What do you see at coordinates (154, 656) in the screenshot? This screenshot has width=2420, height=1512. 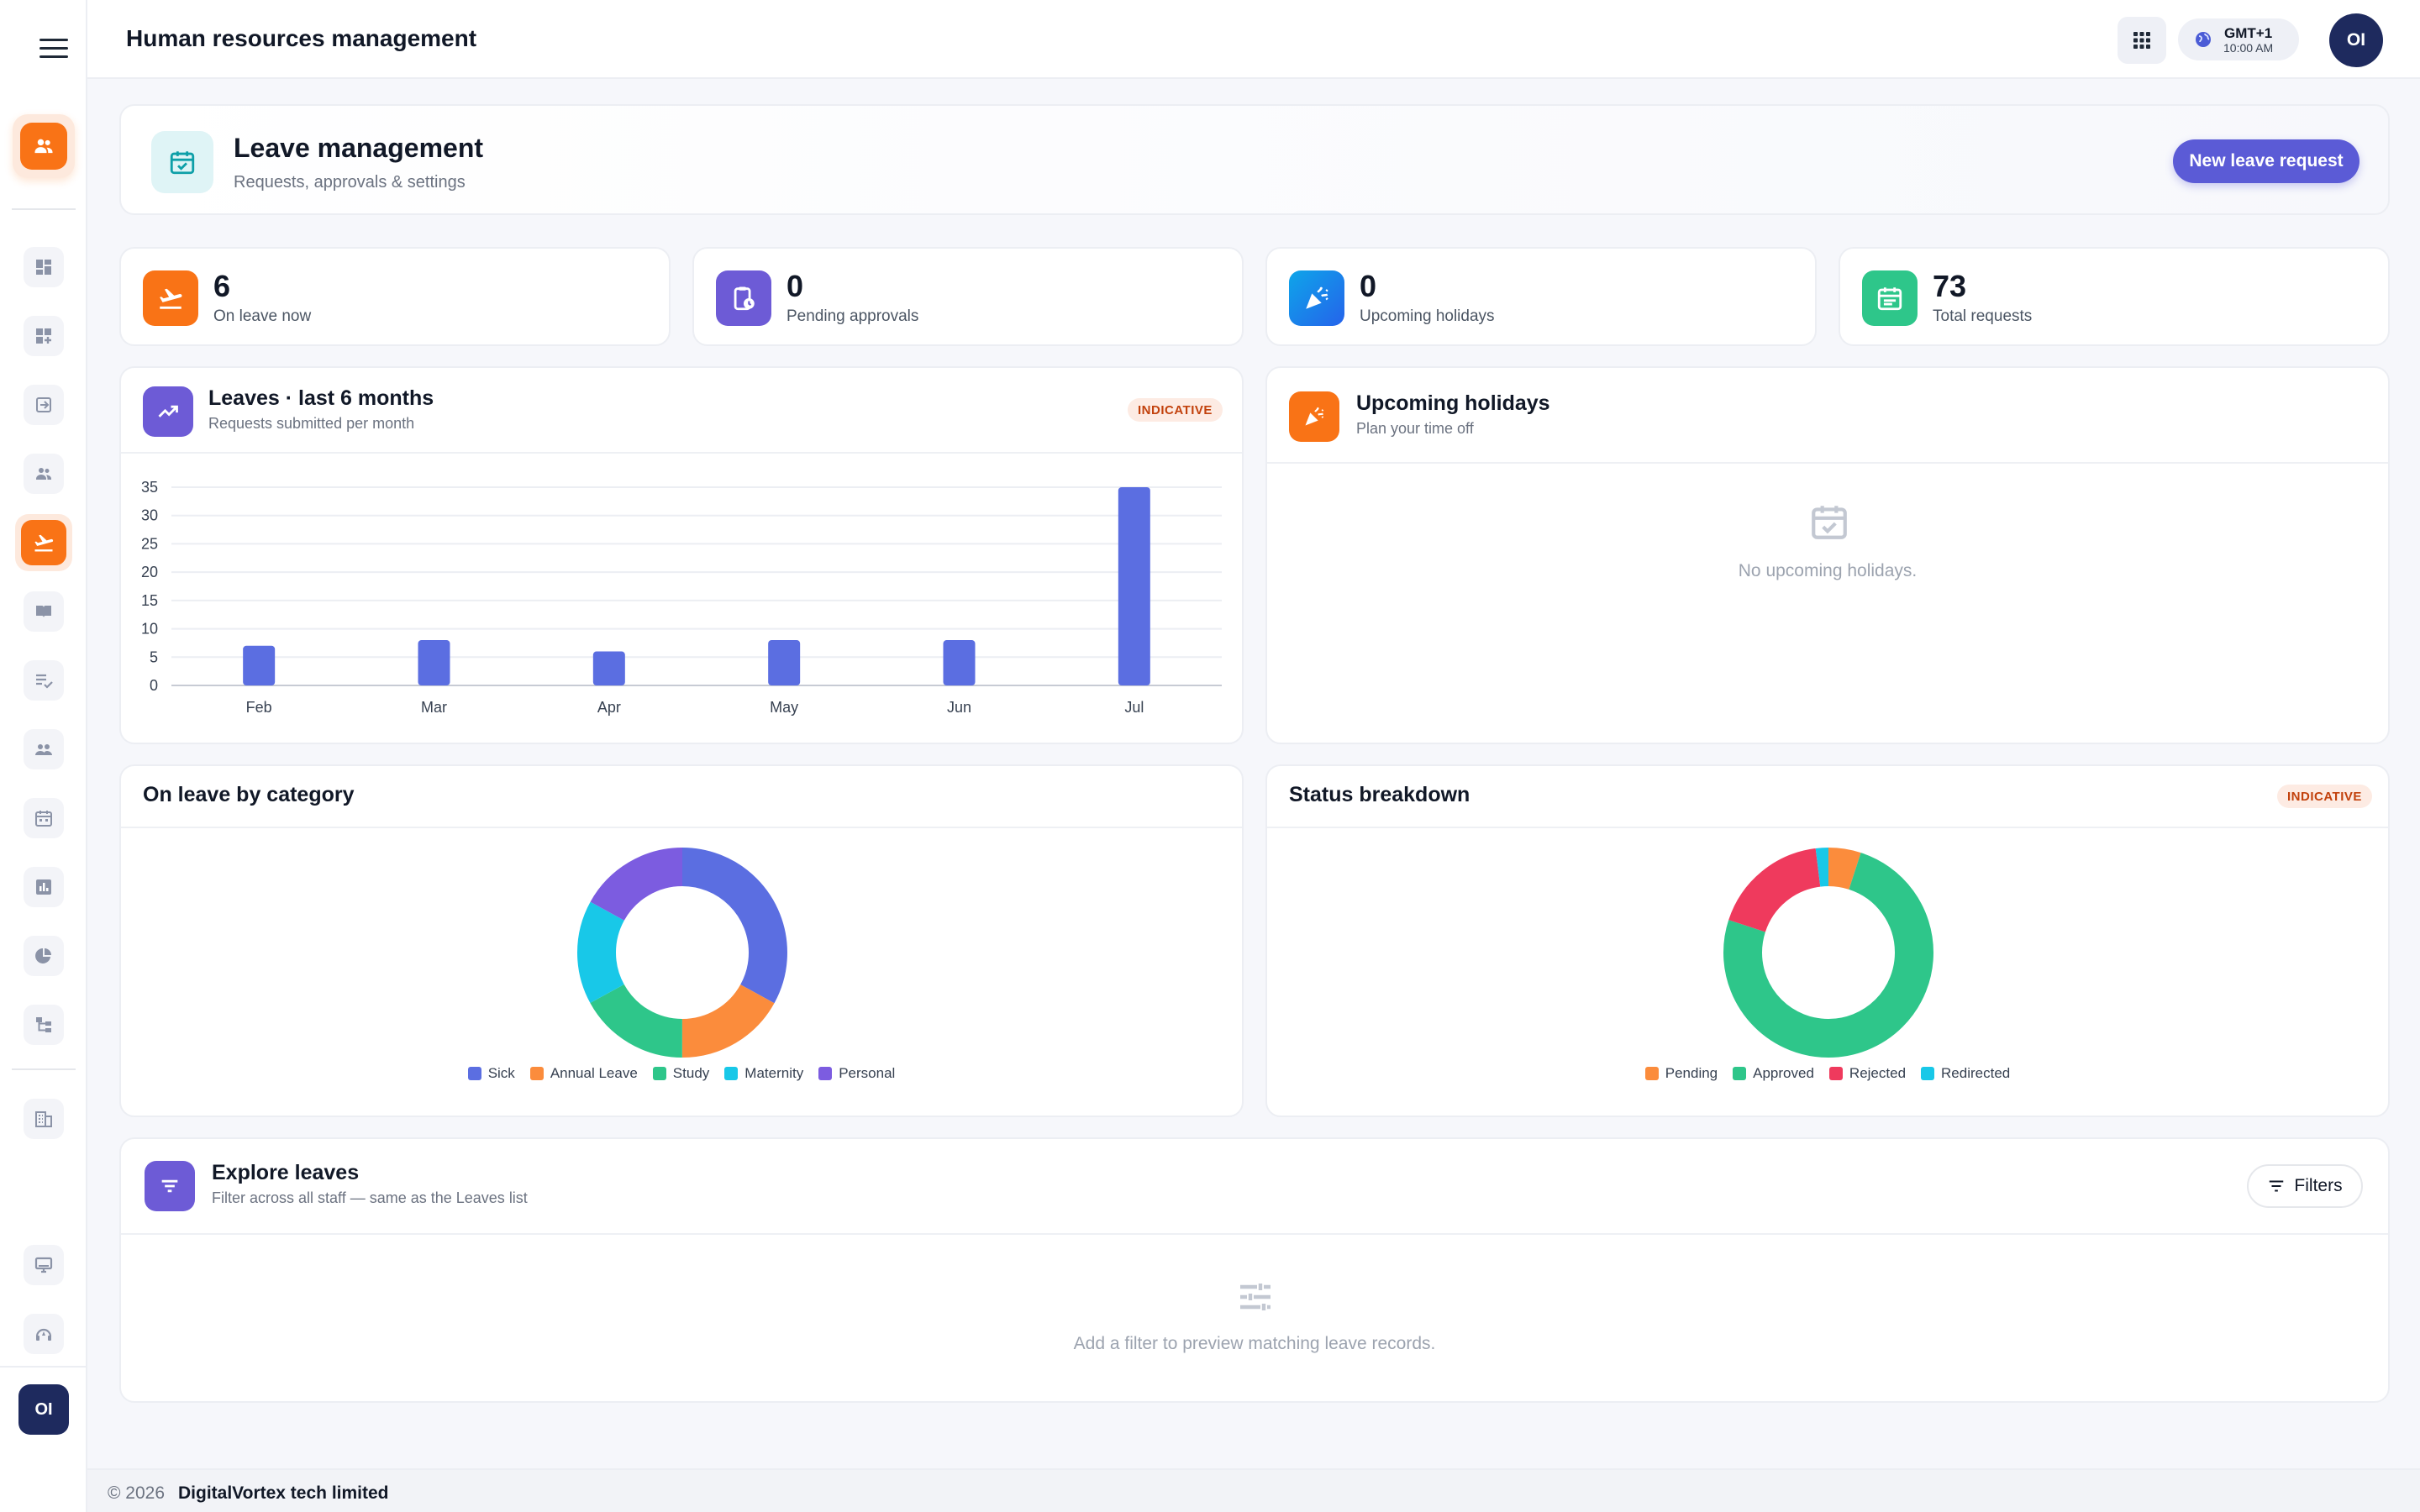 I see `y-tick-label: 5` at bounding box center [154, 656].